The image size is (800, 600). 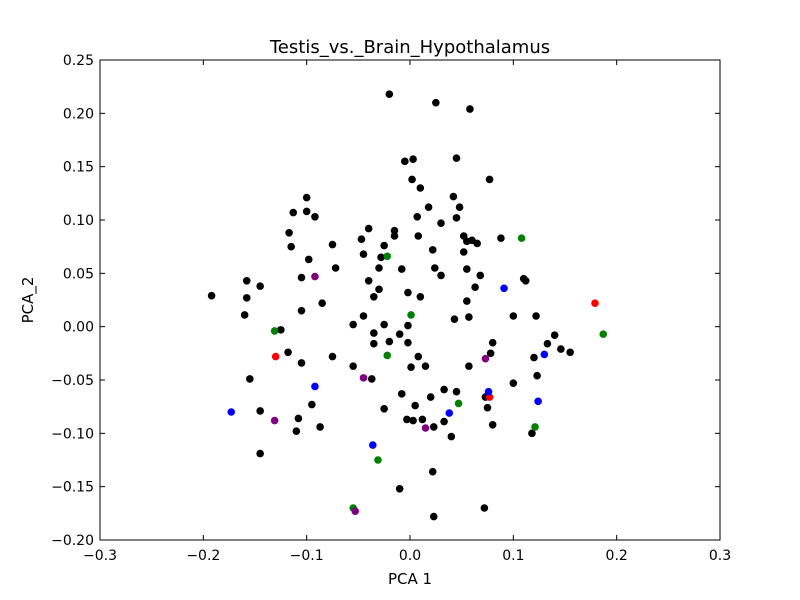 I want to click on x-tick-label: 0.0, so click(x=410, y=556).